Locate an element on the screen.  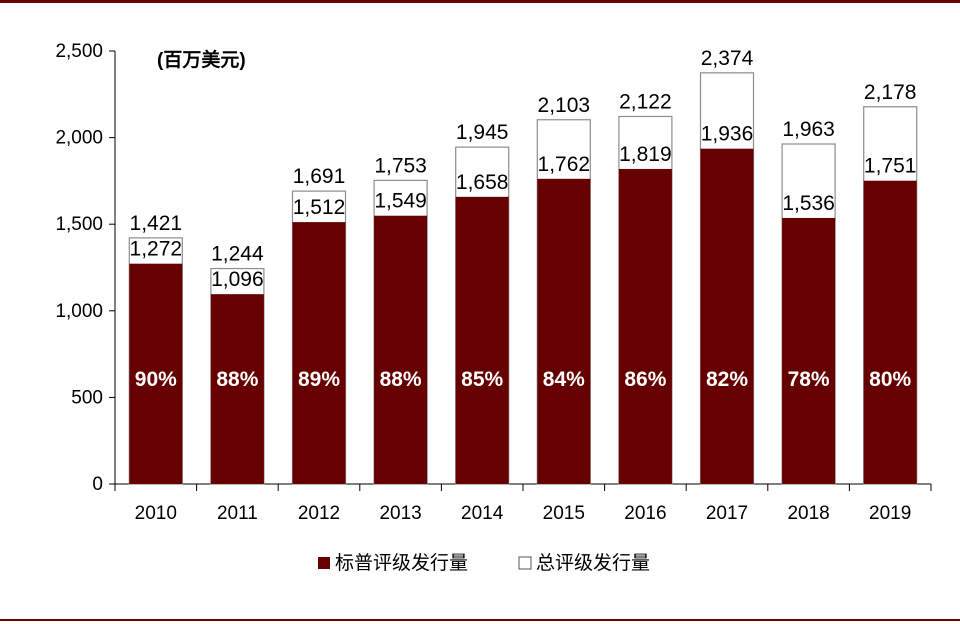
x-tick-label: 2012 is located at coordinates (319, 513).